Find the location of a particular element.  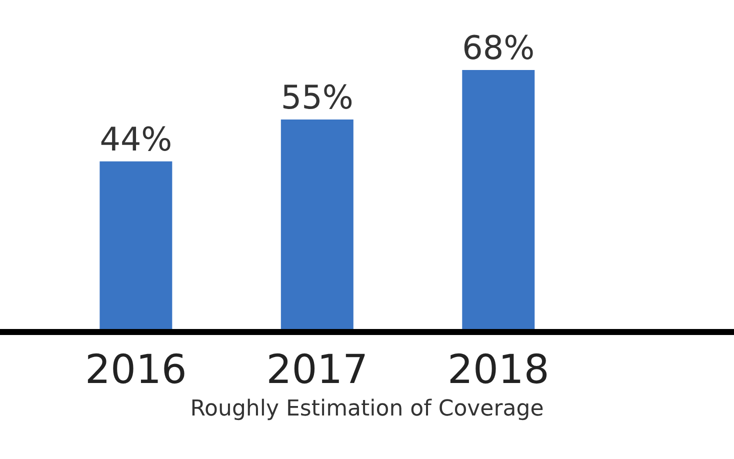

data-label: 55% is located at coordinates (317, 97).